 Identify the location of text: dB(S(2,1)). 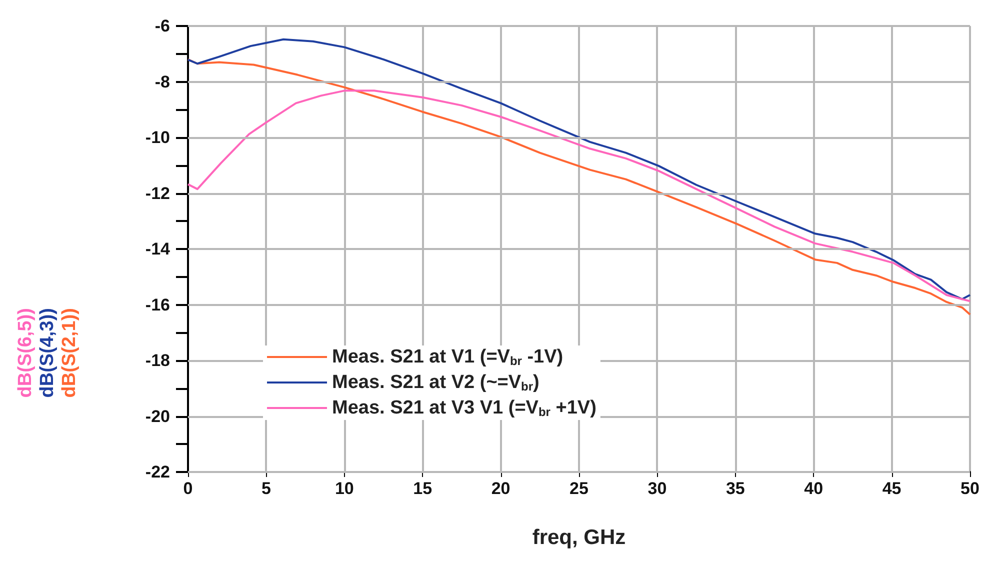
(69, 353).